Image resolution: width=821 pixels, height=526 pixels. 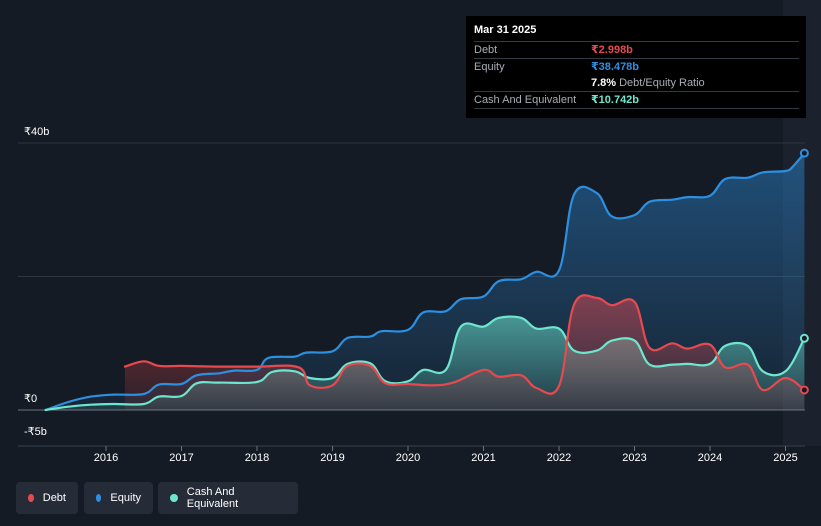 What do you see at coordinates (662, 83) in the screenshot?
I see `tooltip-ratio-label: Debt/Equity Ratio` at bounding box center [662, 83].